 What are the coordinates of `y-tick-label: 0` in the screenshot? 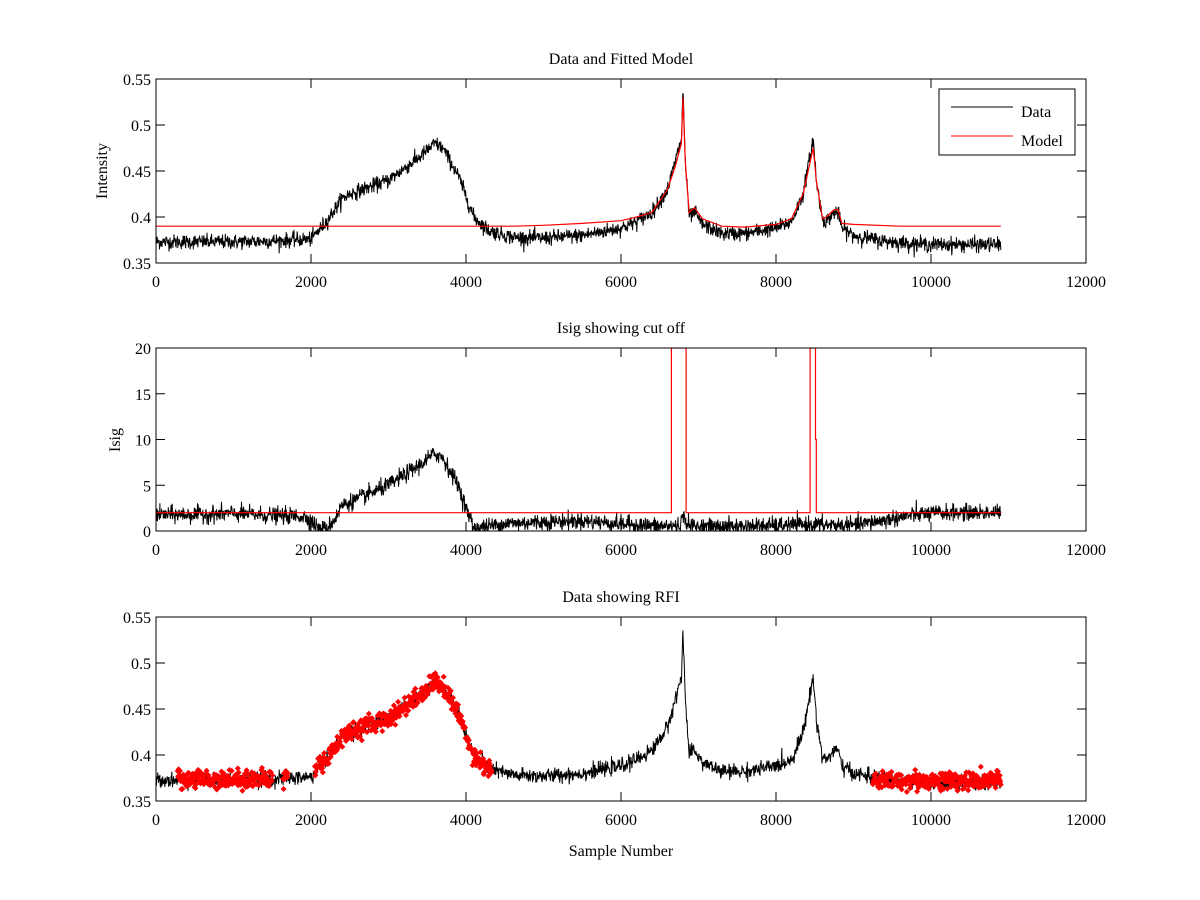 It's located at (147, 532).